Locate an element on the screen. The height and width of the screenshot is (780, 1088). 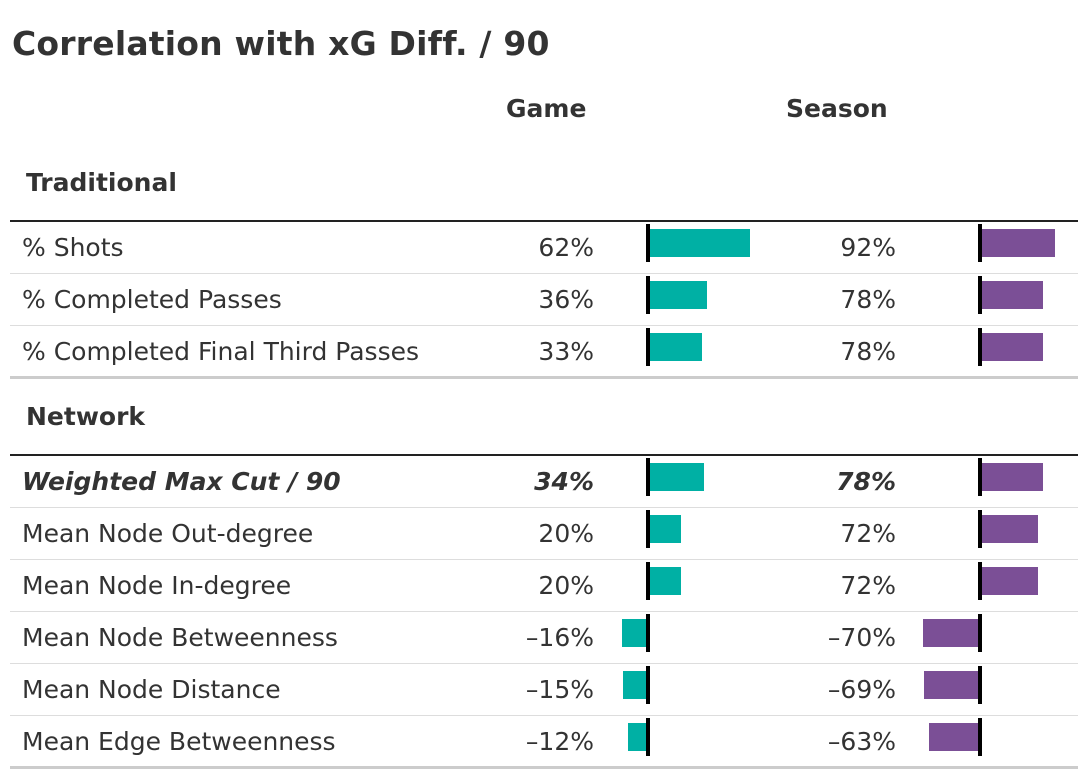
metric-label: % Completed Passes is located at coordinates (152, 299).